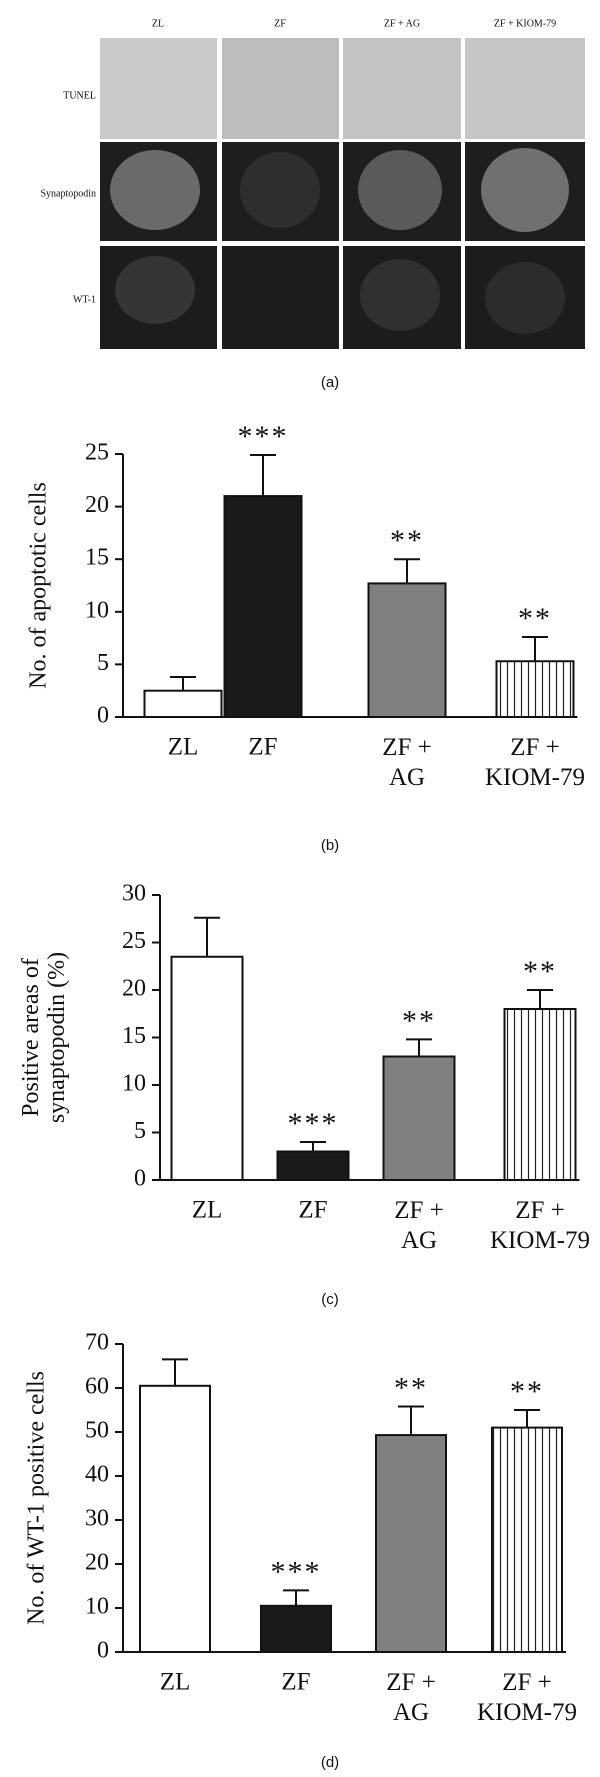 The width and height of the screenshot is (600, 1777). I want to click on y-axis-label: No. of WT-1 positive cells, so click(37, 1498).